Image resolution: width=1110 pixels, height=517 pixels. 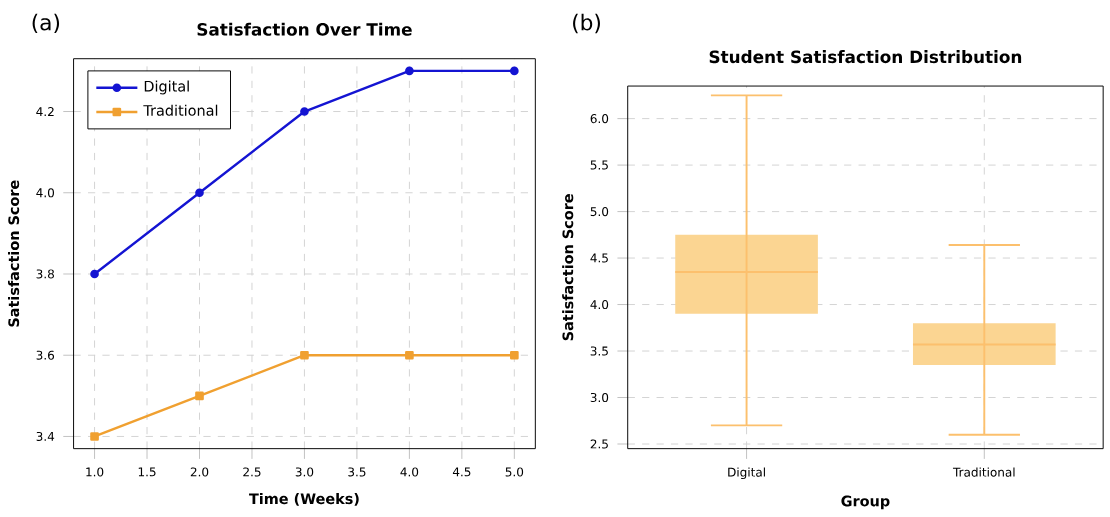 I want to click on legend-label: Traditional, so click(x=180, y=110).